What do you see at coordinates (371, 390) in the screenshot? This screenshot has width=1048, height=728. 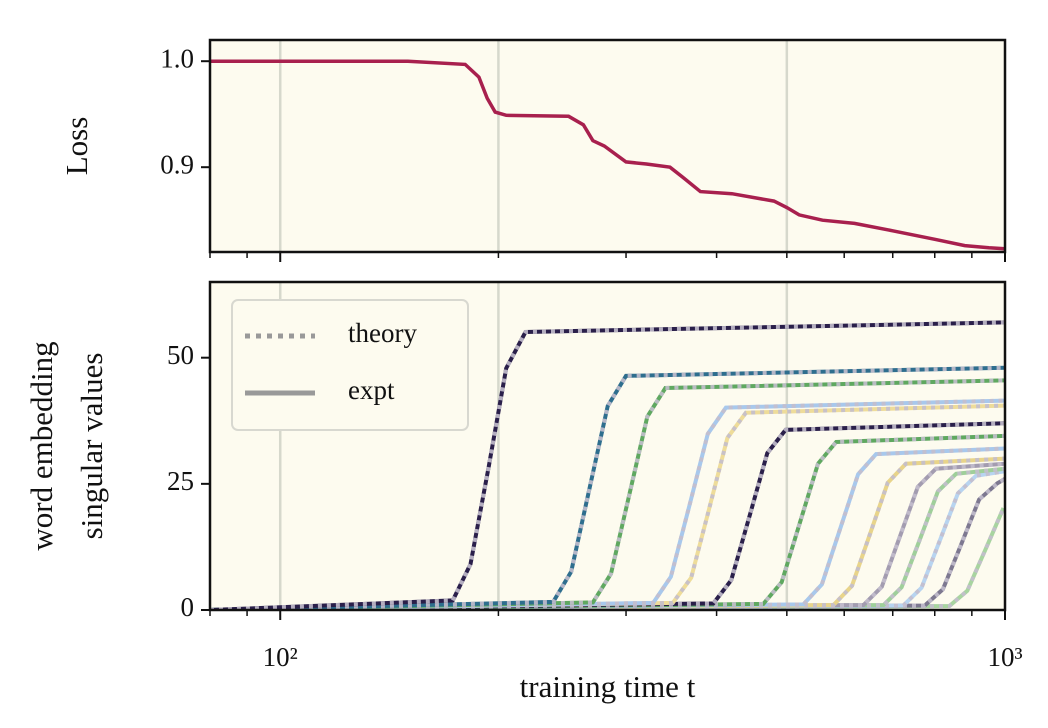 I see `legend-label: expt` at bounding box center [371, 390].